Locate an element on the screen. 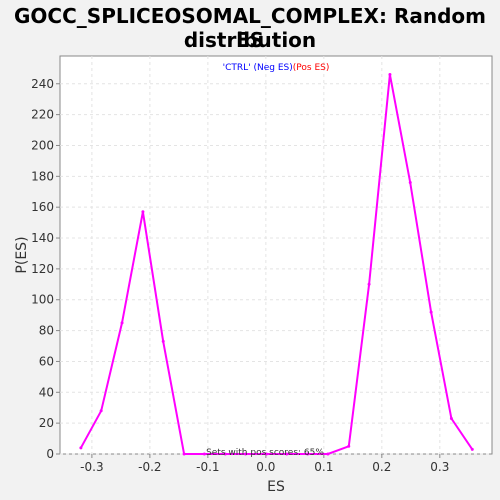 This screenshot has height=500, width=500. y-tick-label: 160 is located at coordinates (42, 207).